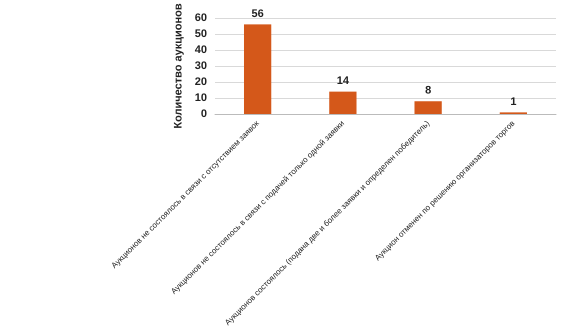 Image resolution: width=576 pixels, height=336 pixels. Describe the element at coordinates (200, 98) in the screenshot. I see `y-tick-label: 10` at that location.